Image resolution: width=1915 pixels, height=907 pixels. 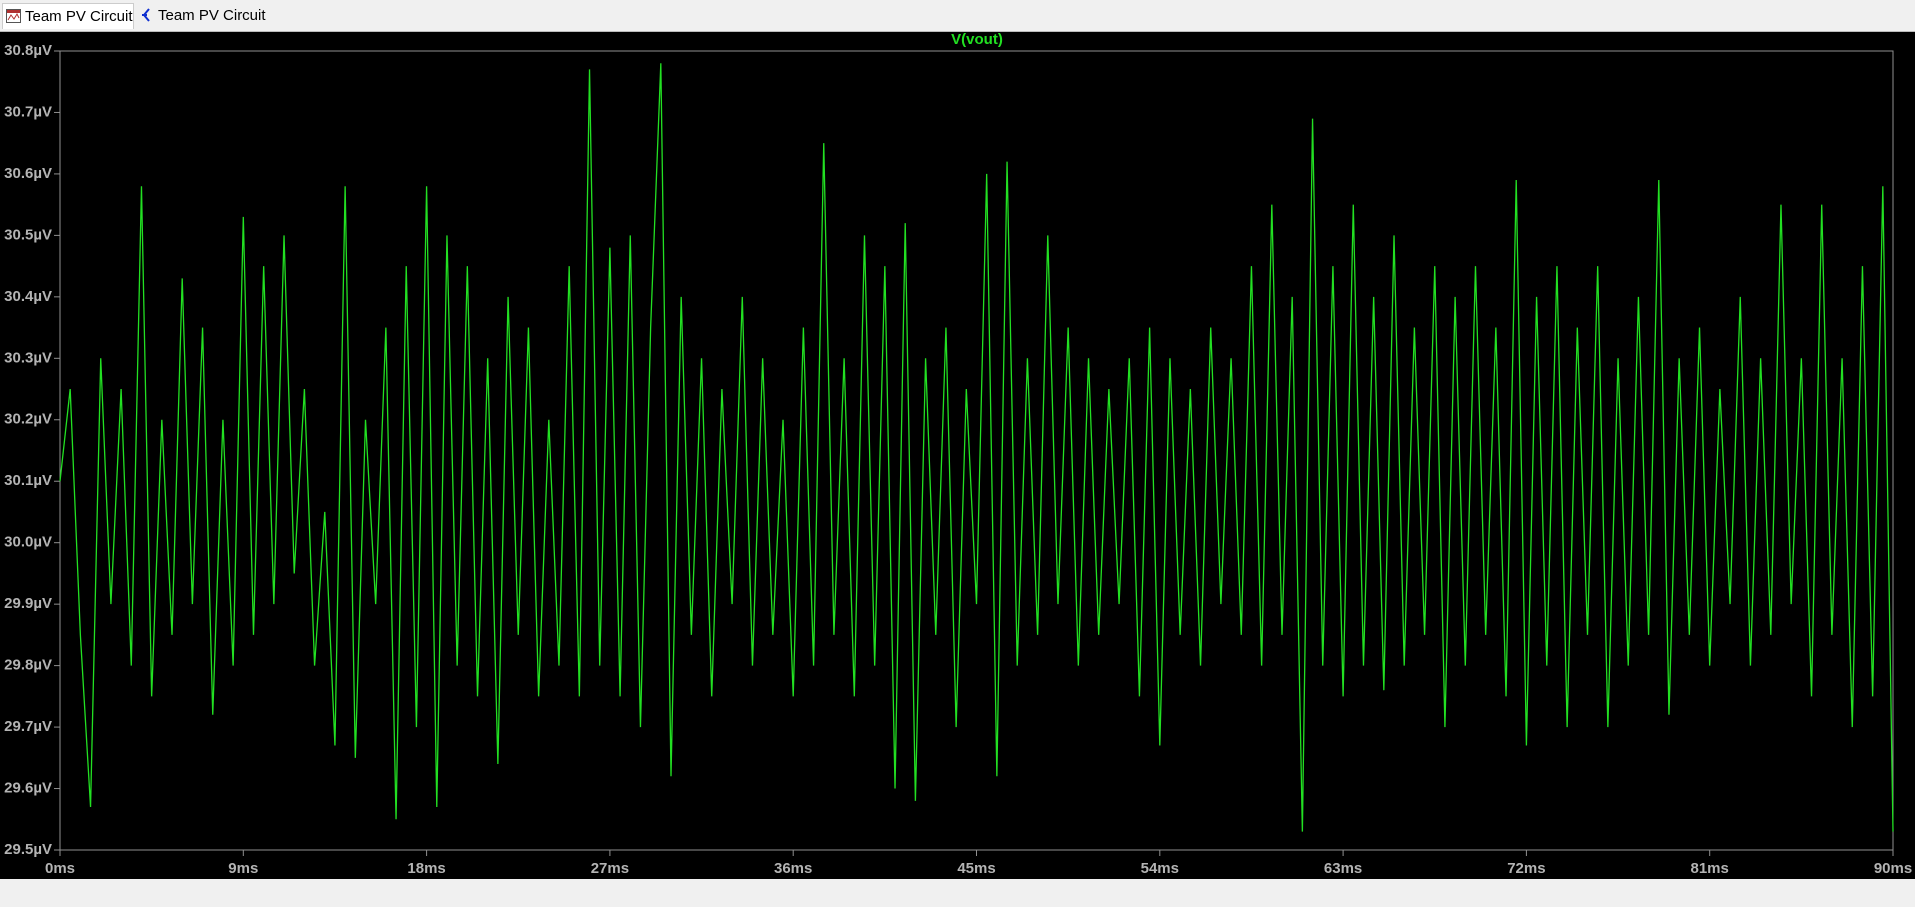 What do you see at coordinates (28, 788) in the screenshot?
I see `y-tick-label: 29.6µV` at bounding box center [28, 788].